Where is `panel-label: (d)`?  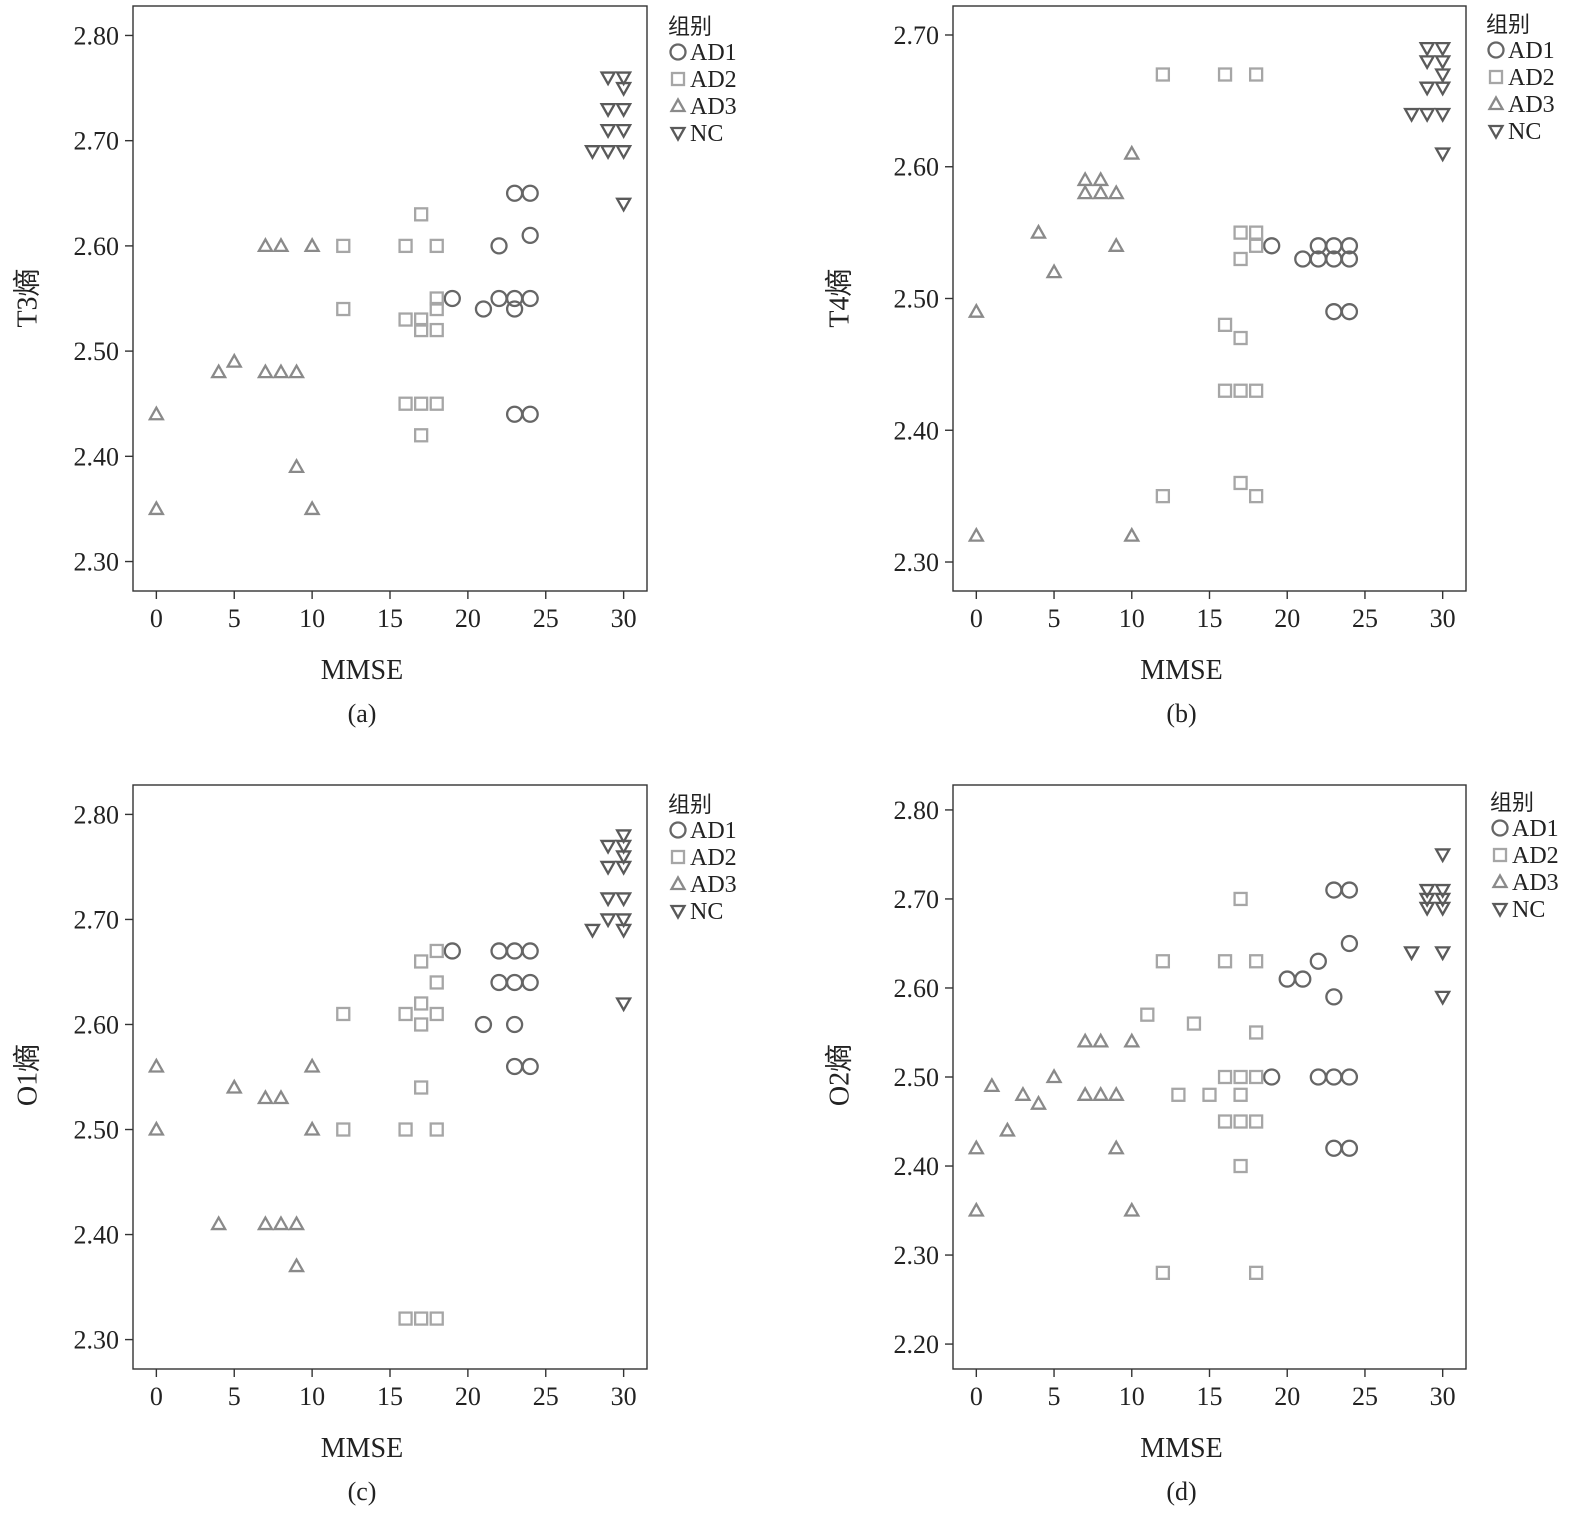 panel-label: (d) is located at coordinates (1181, 1491).